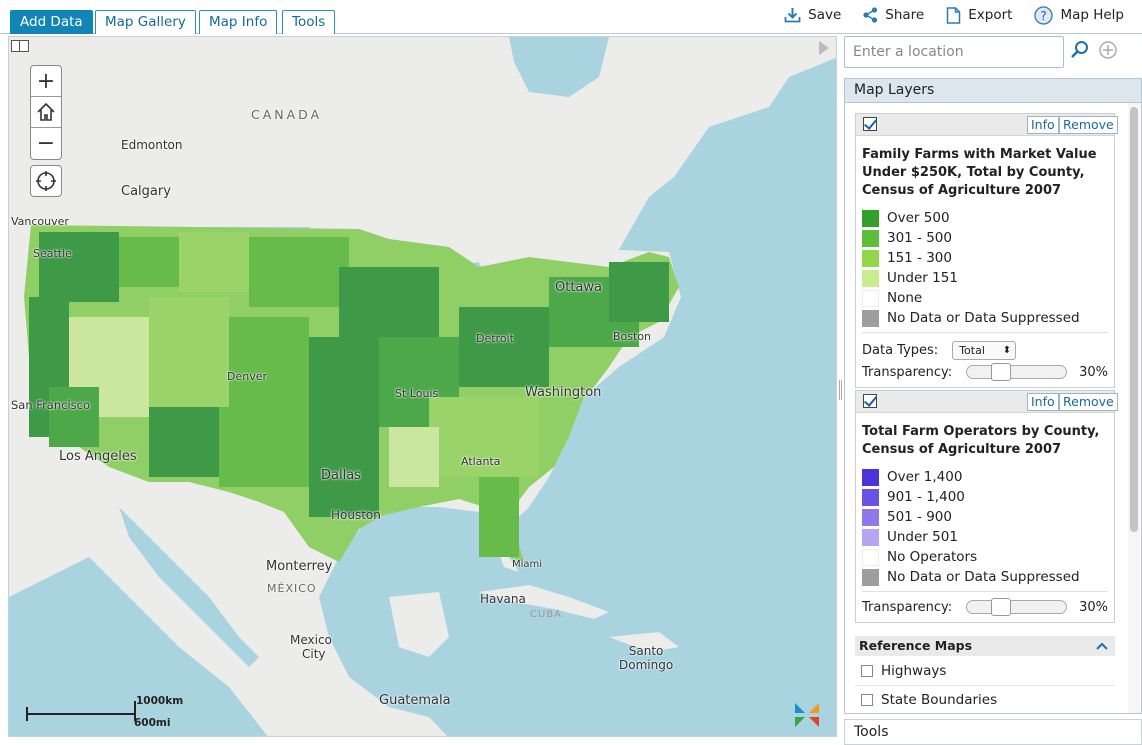  What do you see at coordinates (238, 22) in the screenshot?
I see `tab-map-info: Map Info` at bounding box center [238, 22].